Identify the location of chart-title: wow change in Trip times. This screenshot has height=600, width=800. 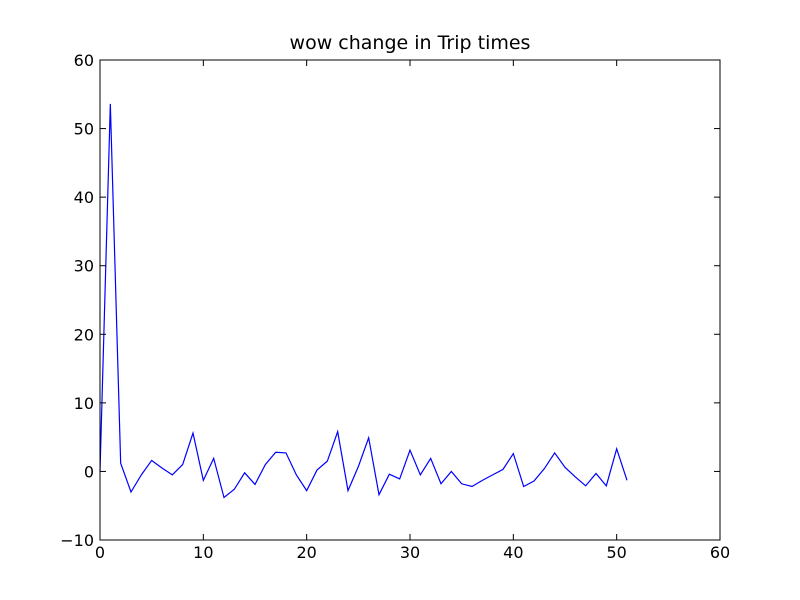
(410, 43).